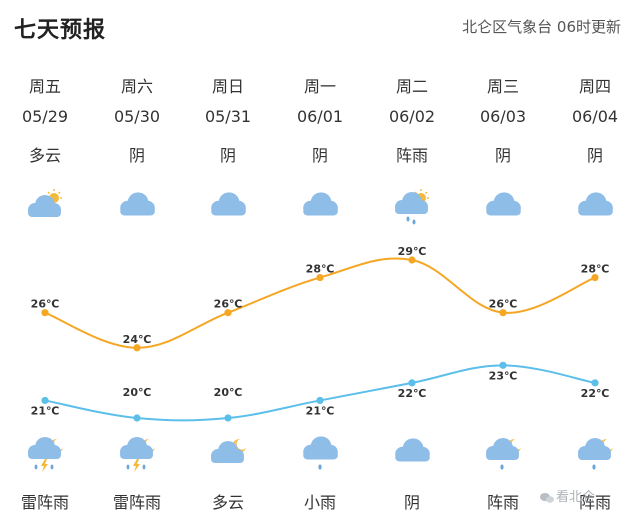 Image resolution: width=633 pixels, height=524 pixels. Describe the element at coordinates (227, 502) in the screenshot. I see `night-weather-label: 多云` at that location.